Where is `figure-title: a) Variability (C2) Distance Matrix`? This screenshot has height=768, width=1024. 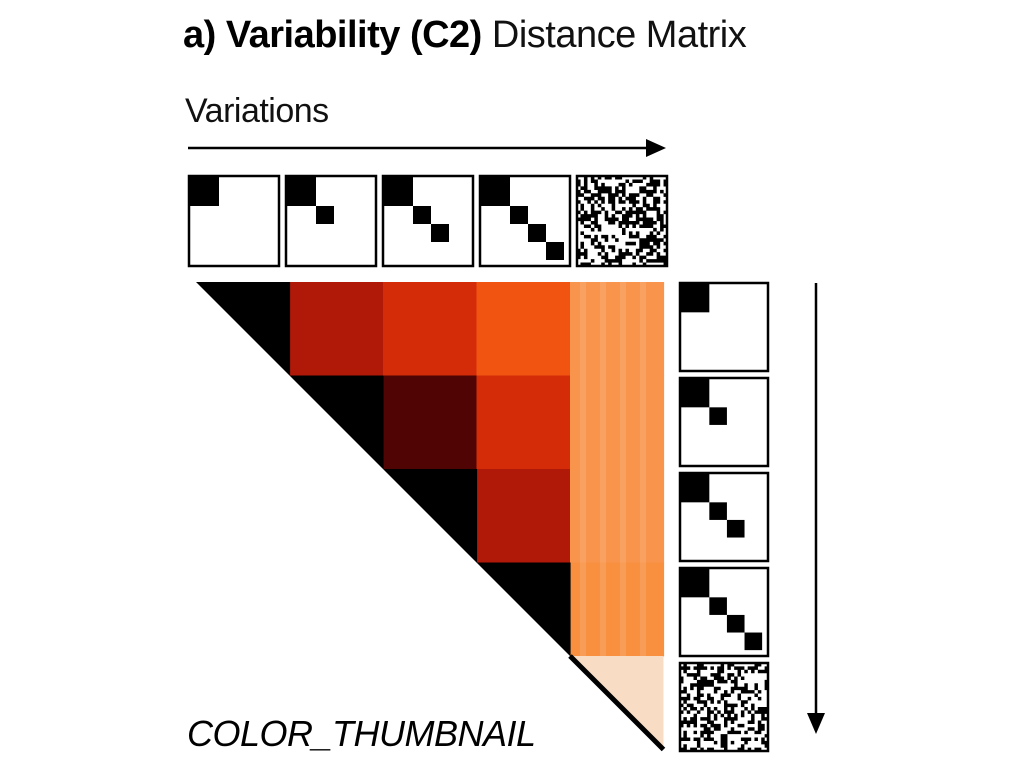 figure-title: a) Variability (C2) Distance Matrix is located at coordinates (465, 35).